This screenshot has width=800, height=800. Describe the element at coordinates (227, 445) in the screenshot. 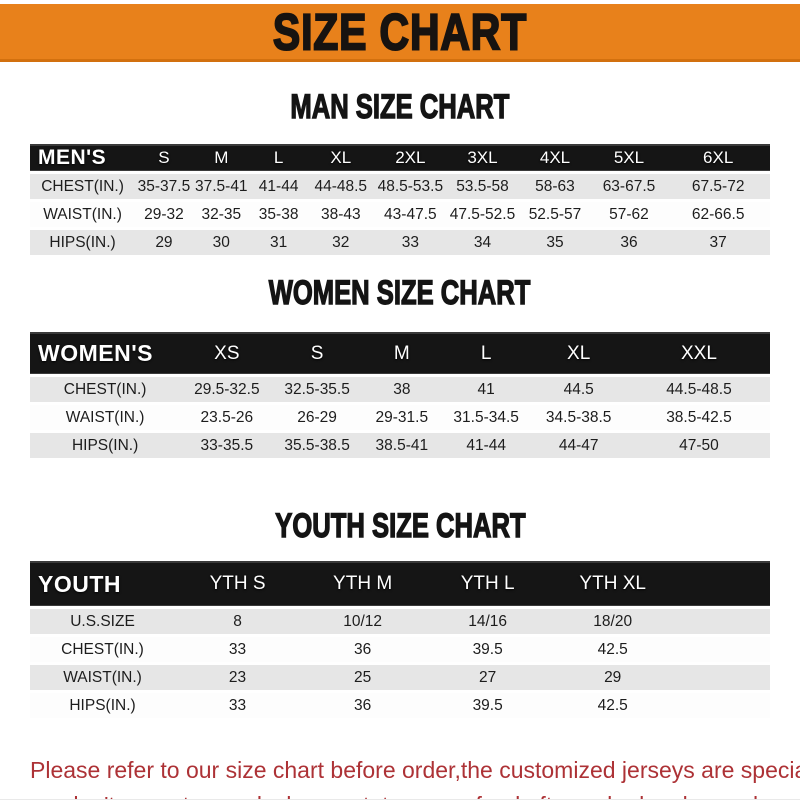

I see `value-cell: 33-35.5` at that location.